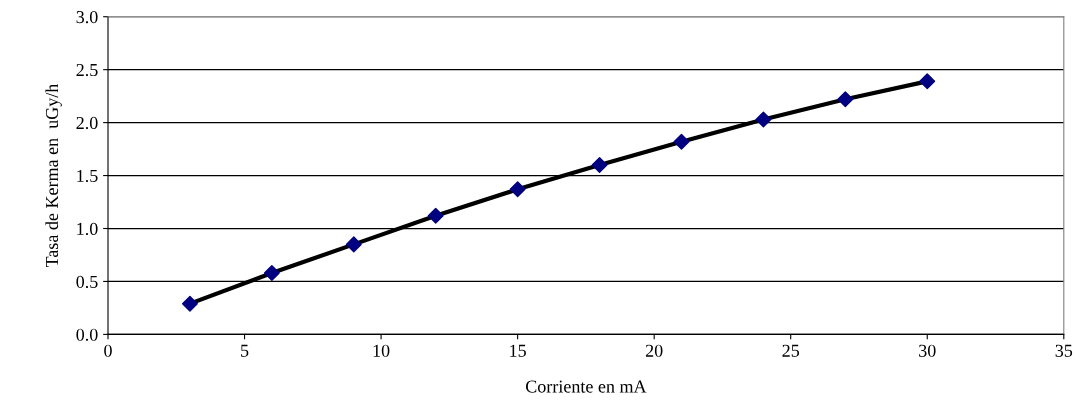 The image size is (1080, 418). What do you see at coordinates (87, 229) in the screenshot?
I see `y-tick-label: 1.0` at bounding box center [87, 229].